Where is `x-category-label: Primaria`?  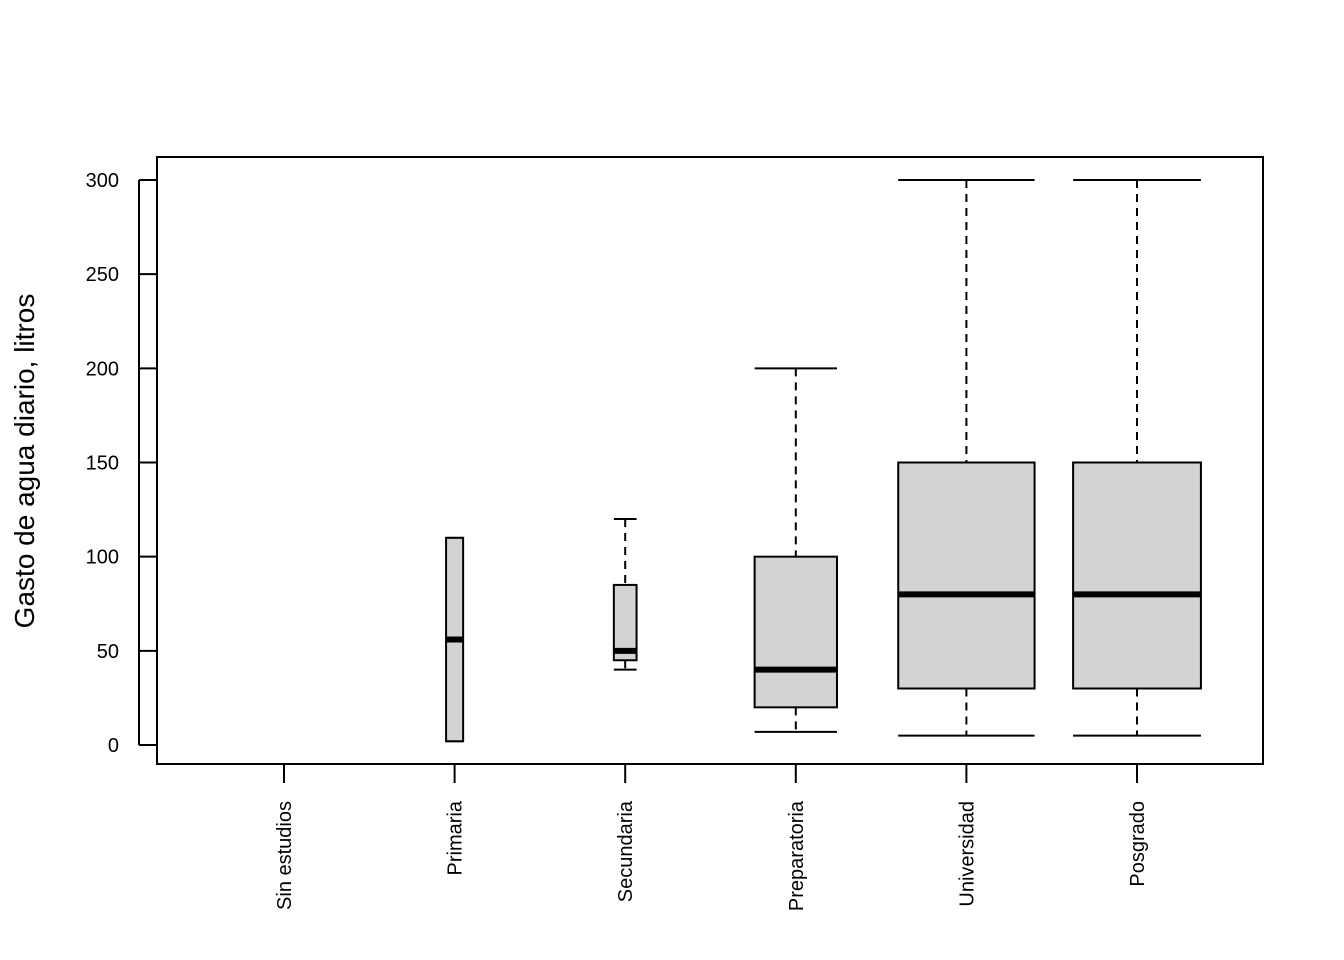
x-category-label: Primaria is located at coordinates (456, 837).